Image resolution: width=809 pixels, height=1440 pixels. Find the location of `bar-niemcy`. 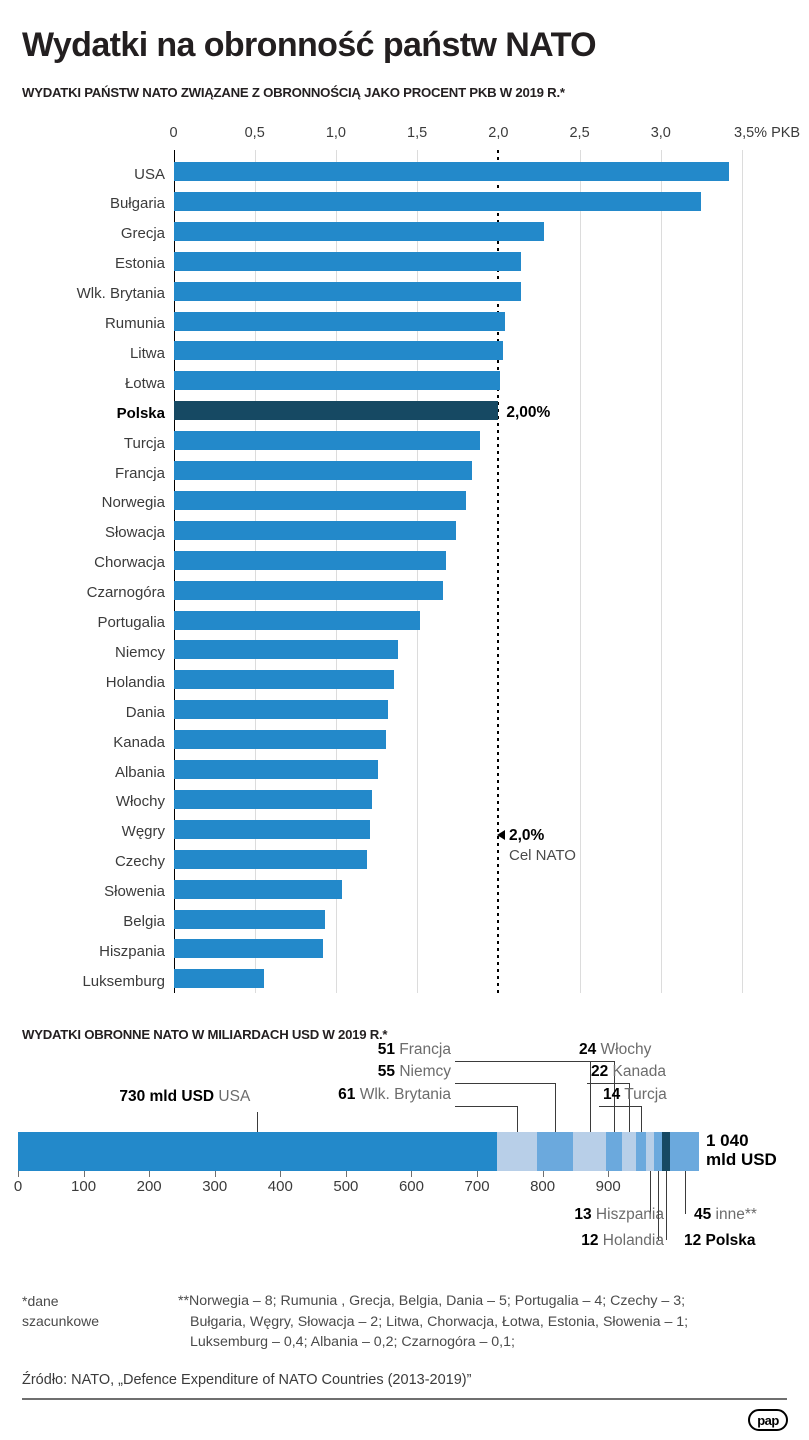

bar-niemcy is located at coordinates (285, 650).